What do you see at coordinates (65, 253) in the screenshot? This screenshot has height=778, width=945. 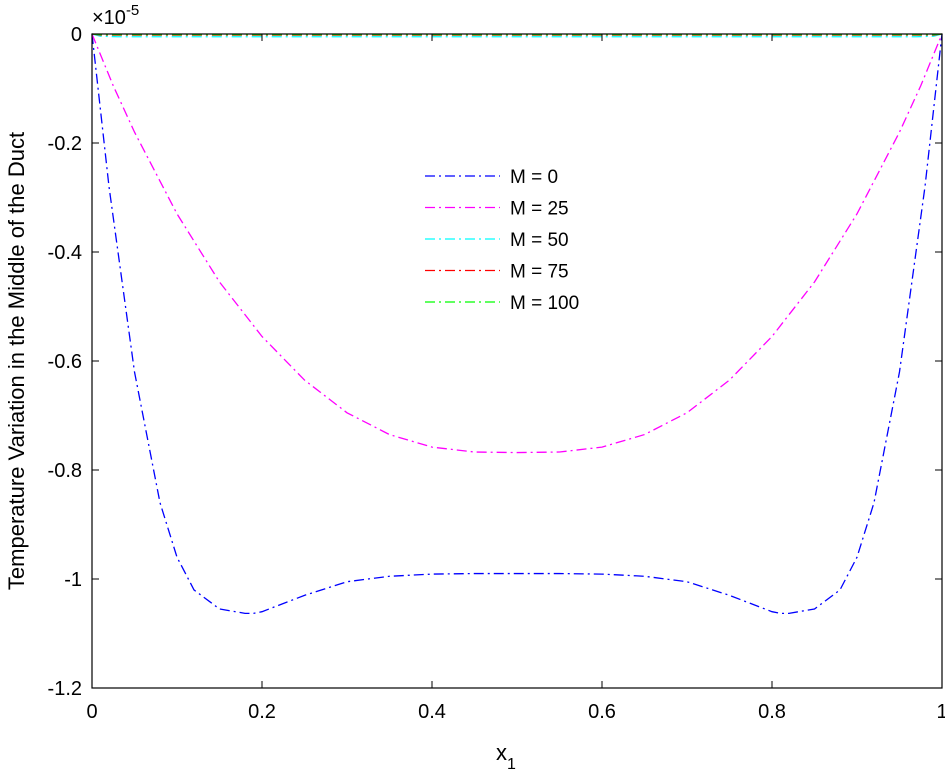 I see `y-tick-label: -0.4` at bounding box center [65, 253].